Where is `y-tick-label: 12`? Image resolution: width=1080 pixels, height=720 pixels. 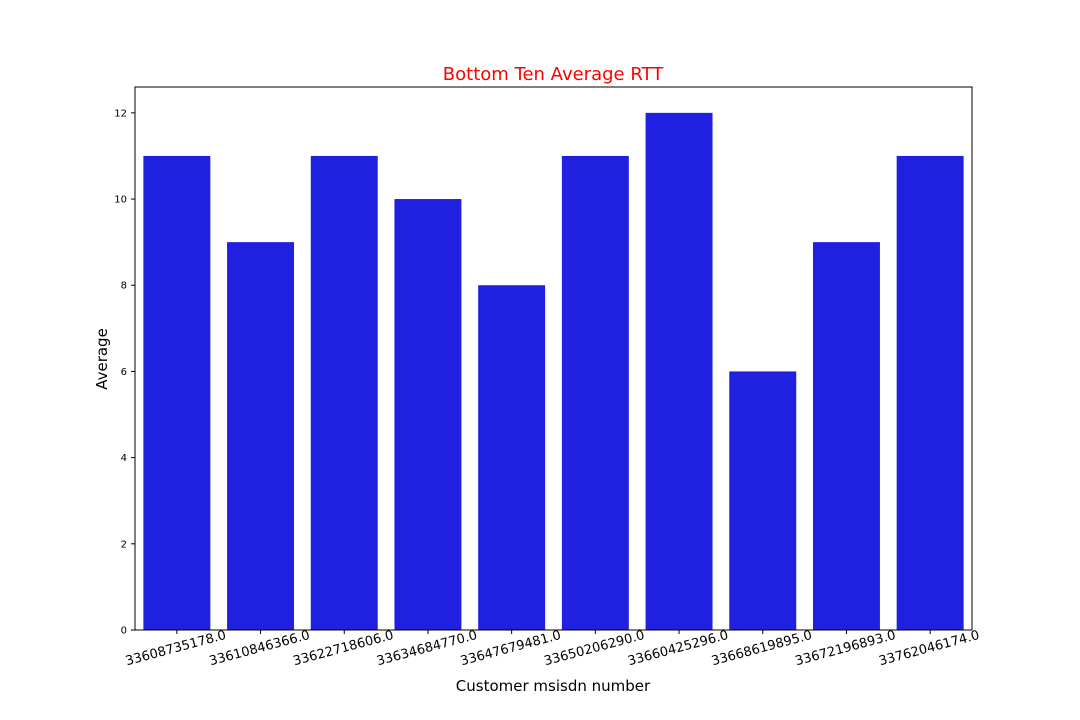 y-tick-label: 12 is located at coordinates (120, 113).